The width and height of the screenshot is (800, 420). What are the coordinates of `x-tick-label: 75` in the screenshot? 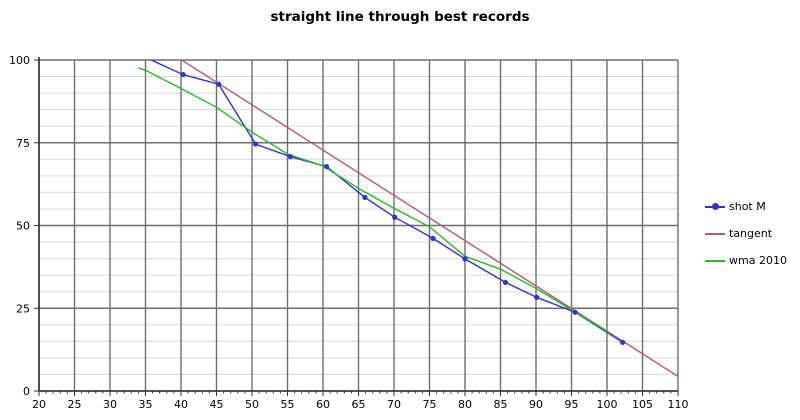 It's located at (430, 404).